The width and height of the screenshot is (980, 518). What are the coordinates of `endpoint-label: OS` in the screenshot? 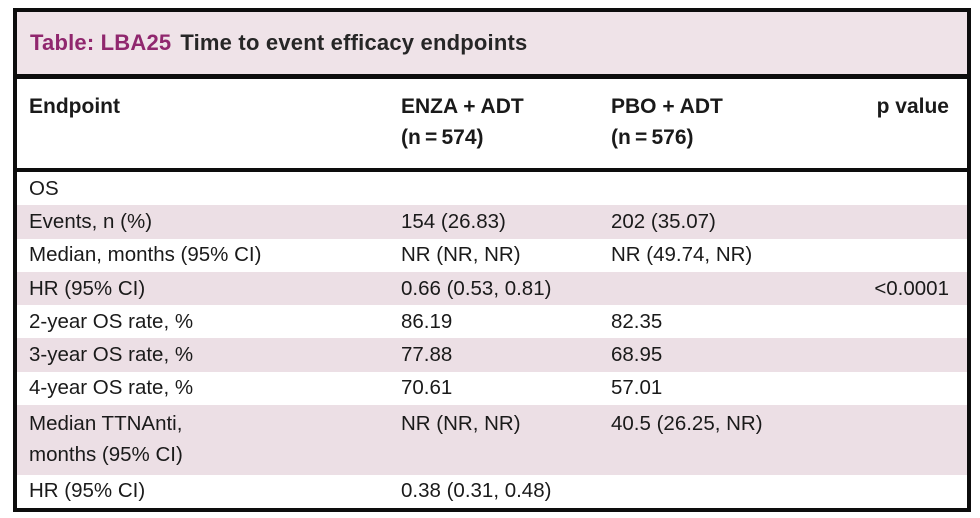 It's located at (44, 188).